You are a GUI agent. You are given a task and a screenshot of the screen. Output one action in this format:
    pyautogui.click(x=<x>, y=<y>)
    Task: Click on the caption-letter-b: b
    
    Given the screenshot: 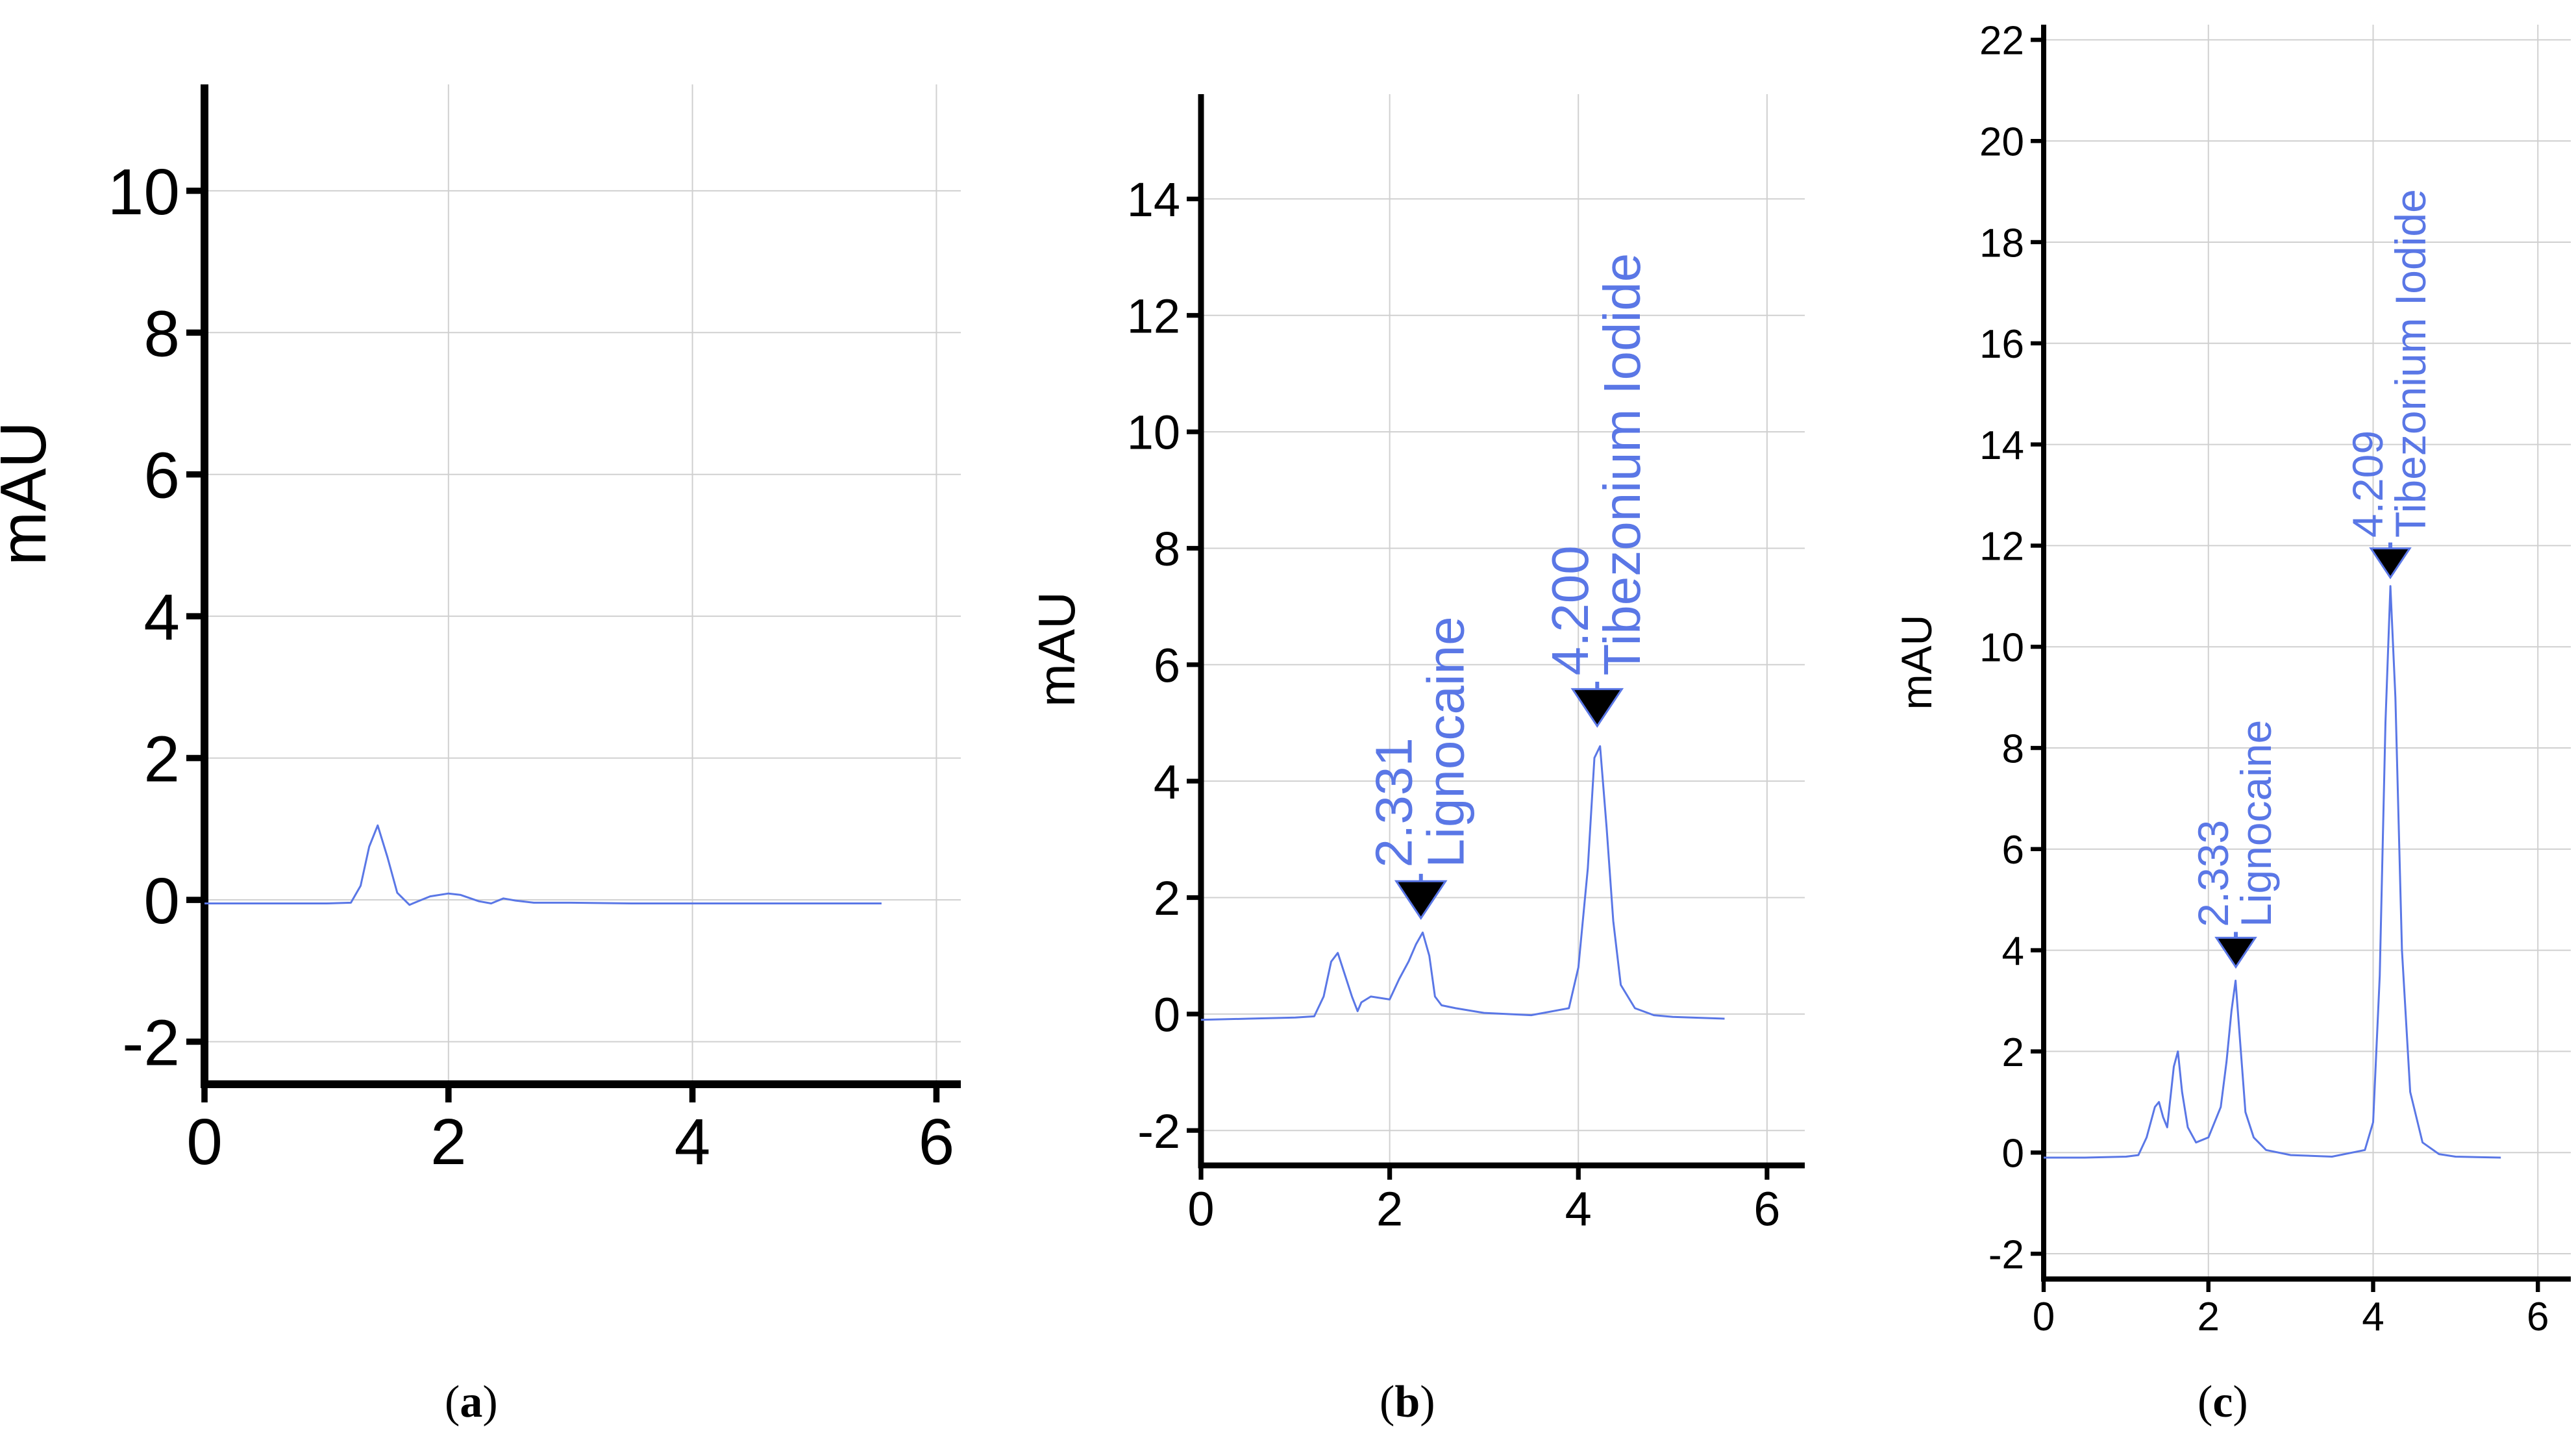 What is the action you would take?
    pyautogui.click(x=1407, y=1402)
    